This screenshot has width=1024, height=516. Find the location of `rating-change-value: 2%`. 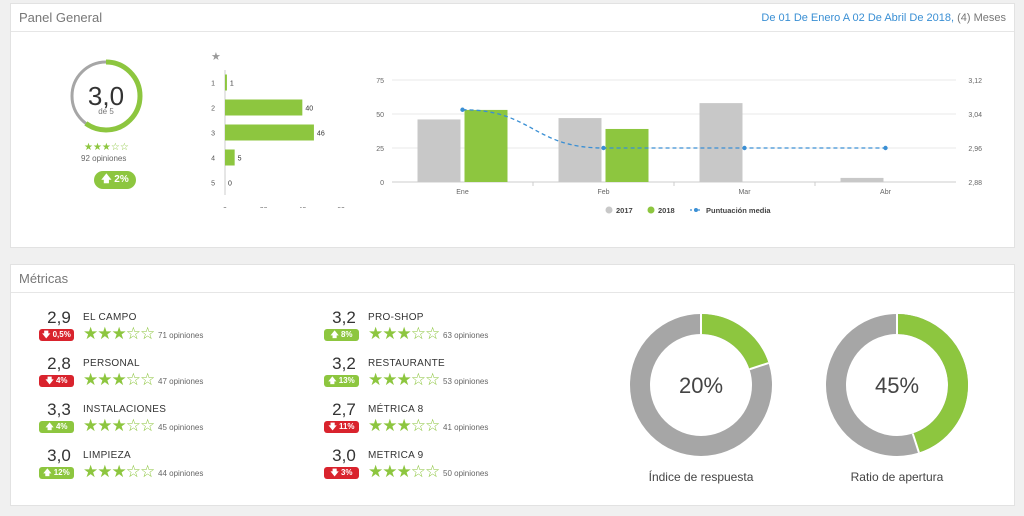

rating-change-value: 2% is located at coordinates (121, 179).